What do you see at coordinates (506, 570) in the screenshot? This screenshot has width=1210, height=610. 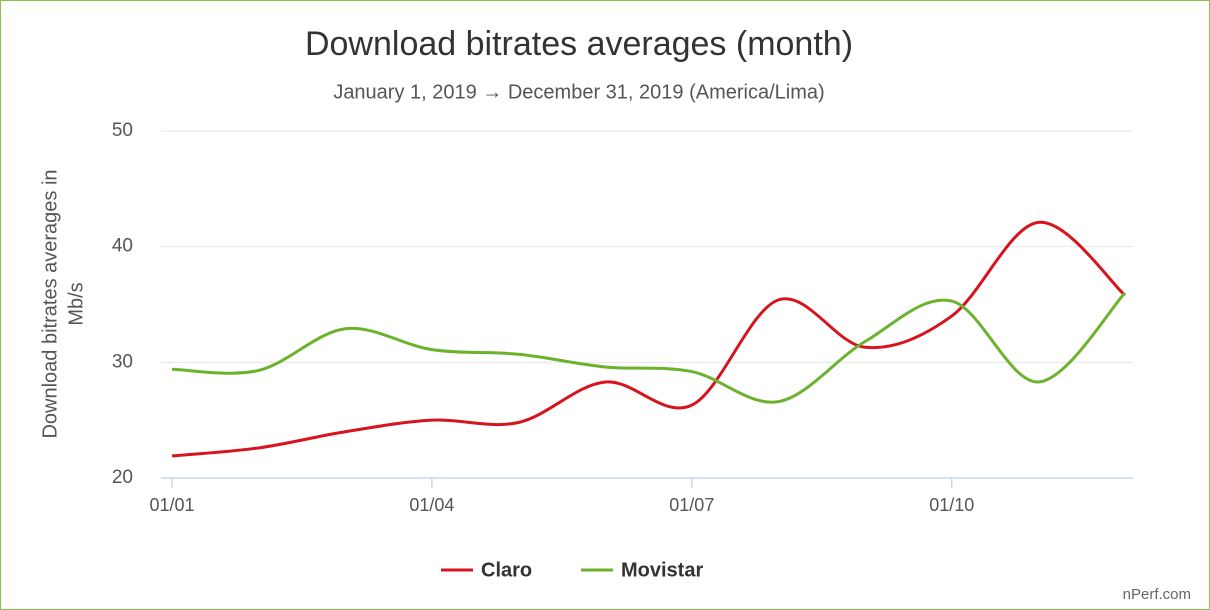 I see `legend-label: Claro` at bounding box center [506, 570].